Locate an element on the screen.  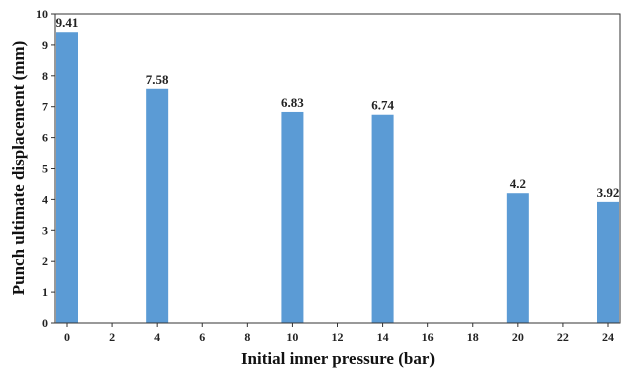
y-tick-label-6: 6 is located at coordinates (45, 138).